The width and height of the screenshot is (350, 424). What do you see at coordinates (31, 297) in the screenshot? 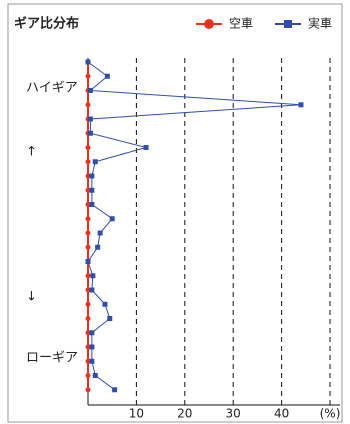
I see `annotation: ↓` at bounding box center [31, 297].